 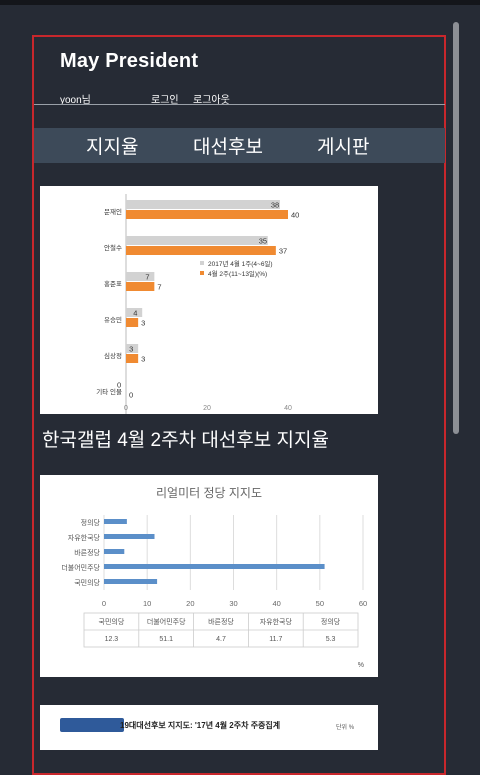 I want to click on category-label: 기타 인물, so click(x=109, y=391).